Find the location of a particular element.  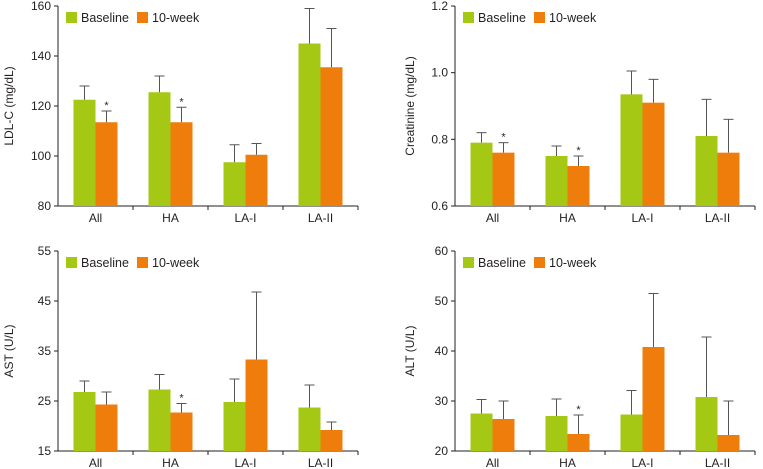

y-tick-label: 55 is located at coordinates (45, 251).